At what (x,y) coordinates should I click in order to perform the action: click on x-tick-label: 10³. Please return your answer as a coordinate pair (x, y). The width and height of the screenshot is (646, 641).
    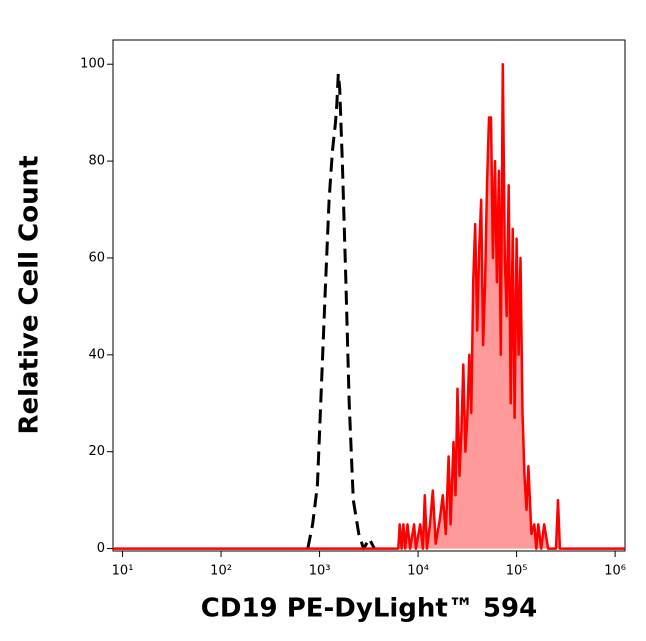
    Looking at the image, I should click on (320, 571).